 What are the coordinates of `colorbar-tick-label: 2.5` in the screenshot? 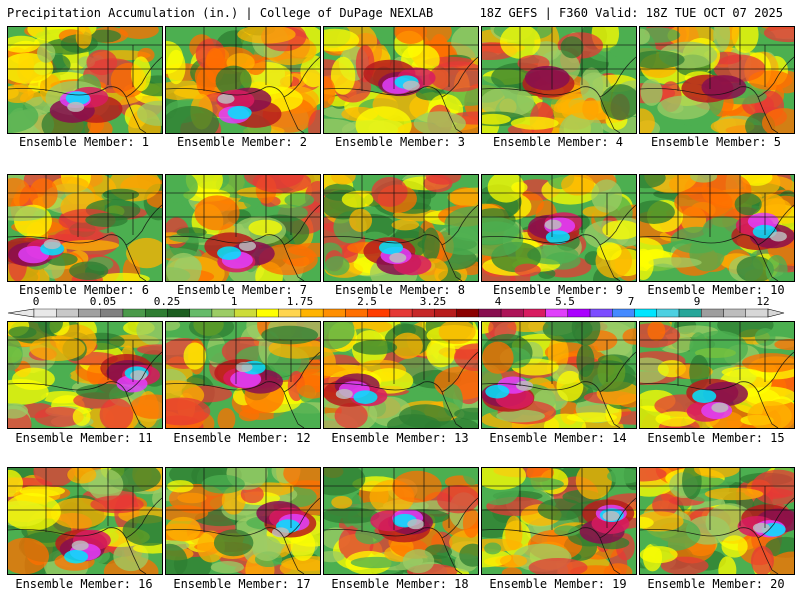 It's located at (367, 301).